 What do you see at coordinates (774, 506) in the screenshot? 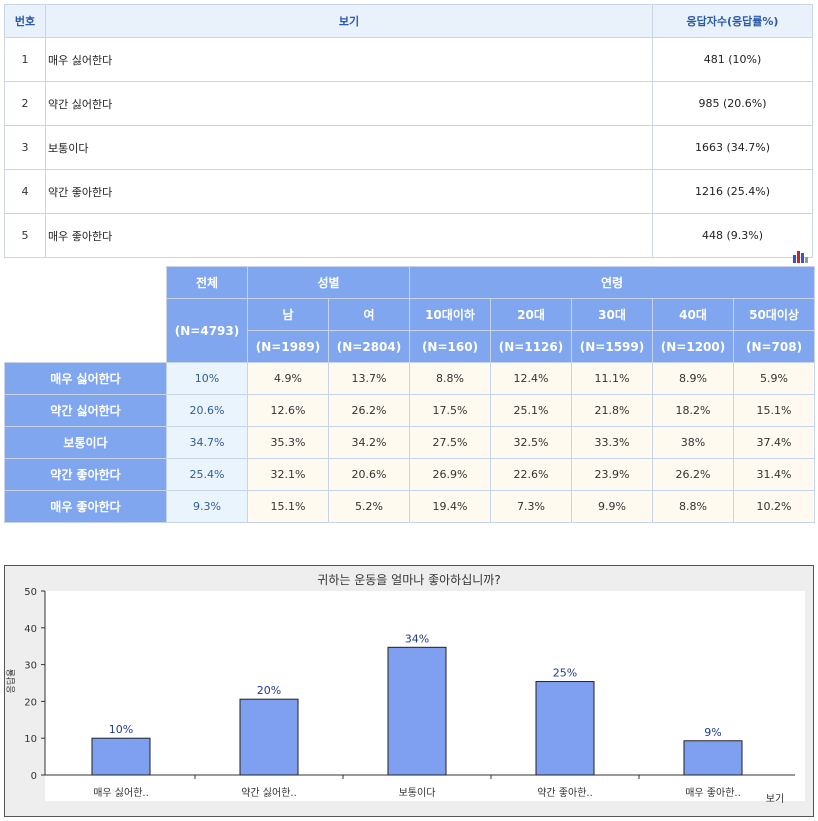
I see `value-cell: 10.2%` at bounding box center [774, 506].